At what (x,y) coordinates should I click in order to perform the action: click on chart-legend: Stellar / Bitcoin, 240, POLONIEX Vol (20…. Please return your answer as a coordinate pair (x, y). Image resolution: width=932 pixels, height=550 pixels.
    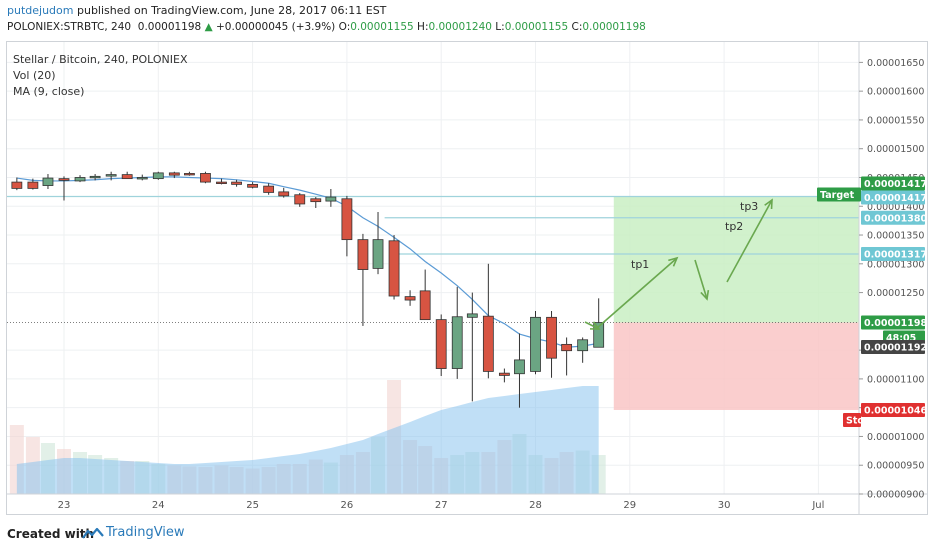
    Looking at the image, I should click on (100, 76).